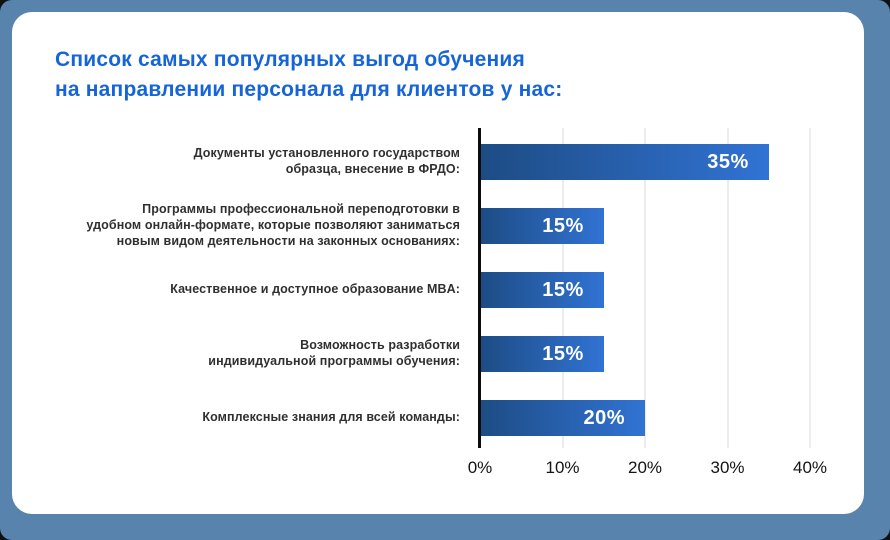  What do you see at coordinates (645, 467) in the screenshot?
I see `x-tick-label: 20%` at bounding box center [645, 467].